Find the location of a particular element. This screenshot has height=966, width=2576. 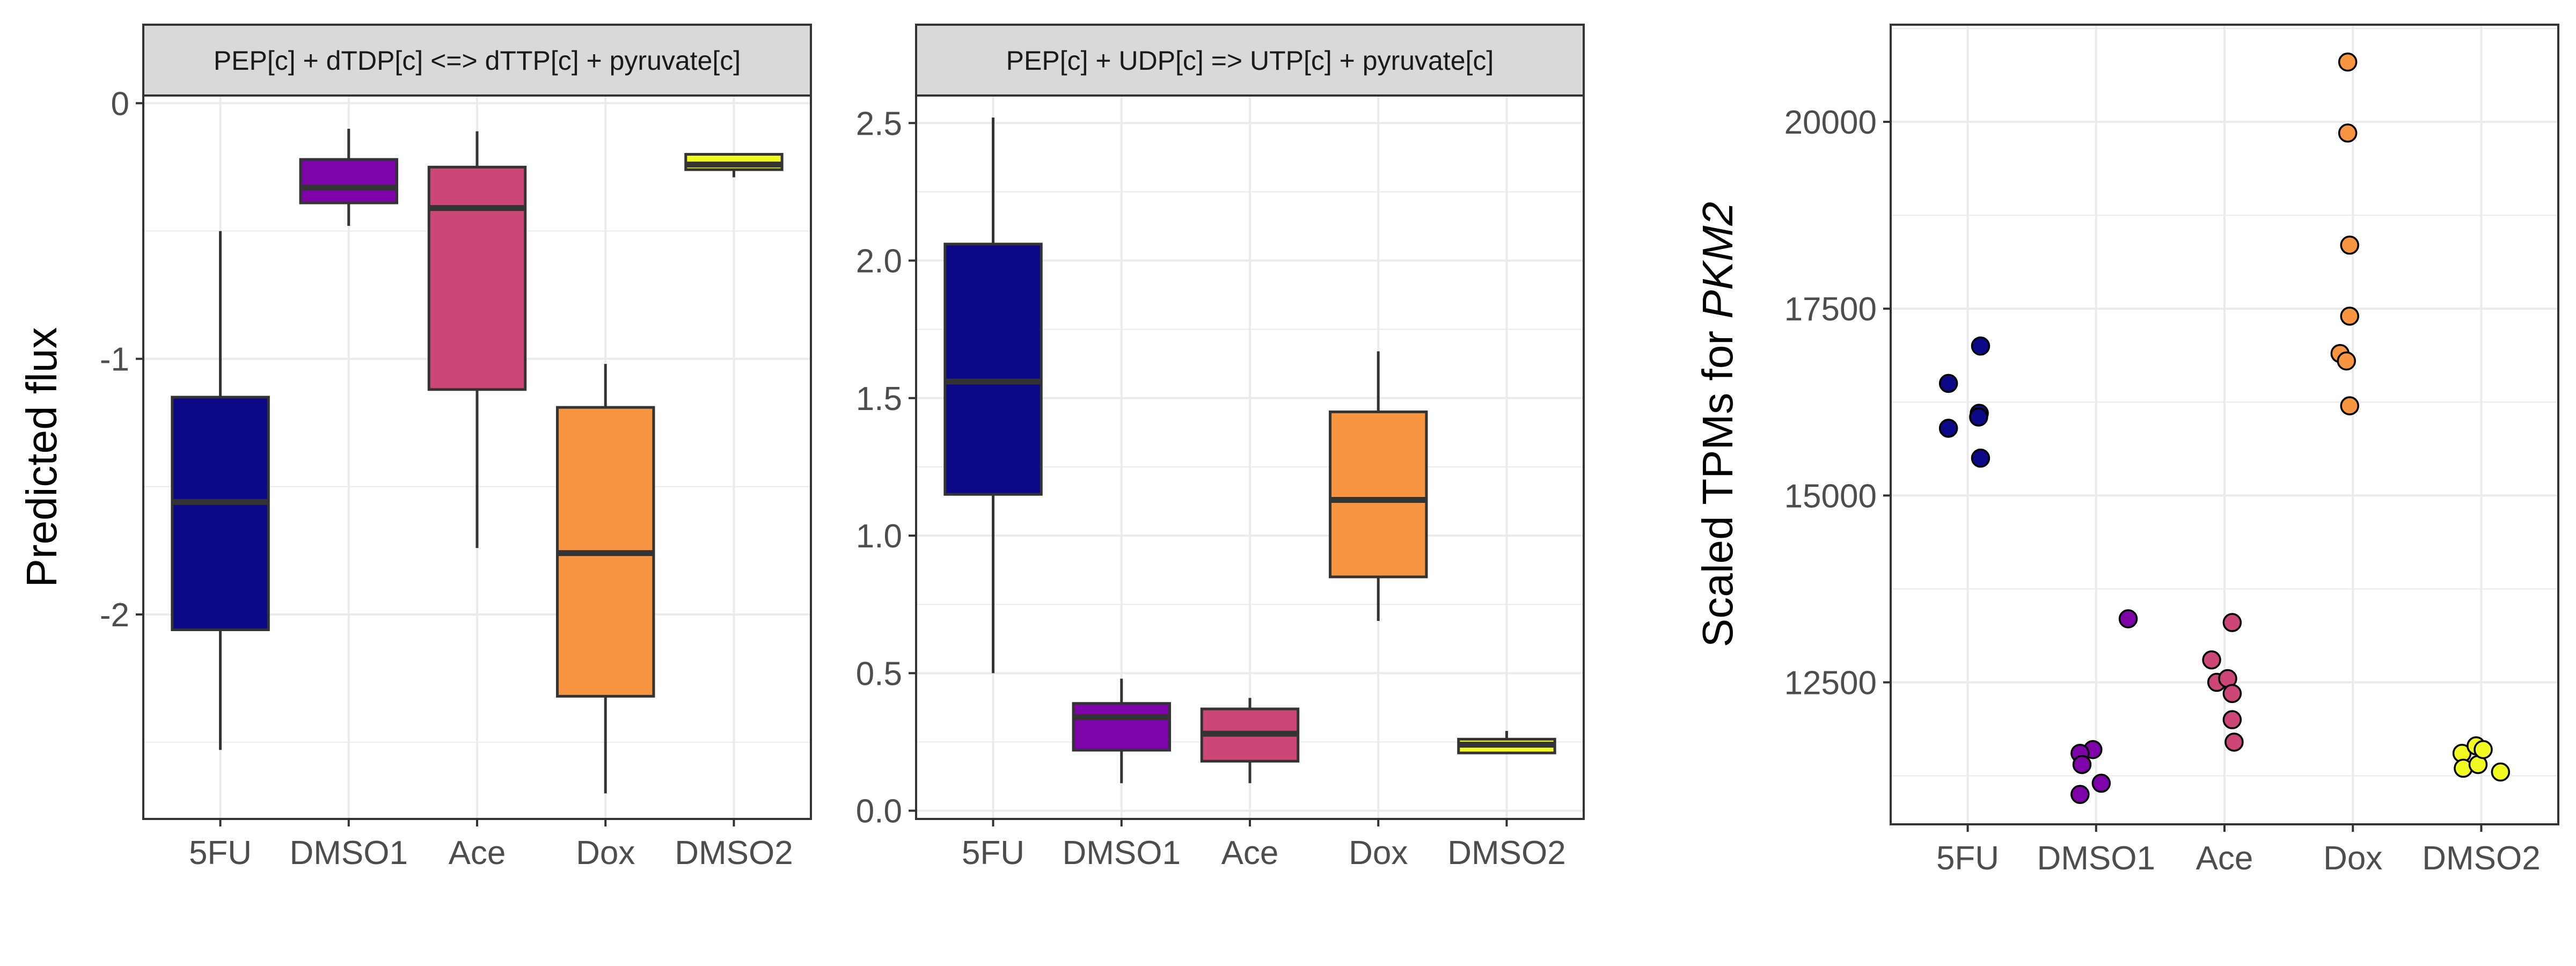

panel-udp-strip-title: PEP[c] + UDP[c] => UTP[c] + pyruvate[c] is located at coordinates (1250, 61).